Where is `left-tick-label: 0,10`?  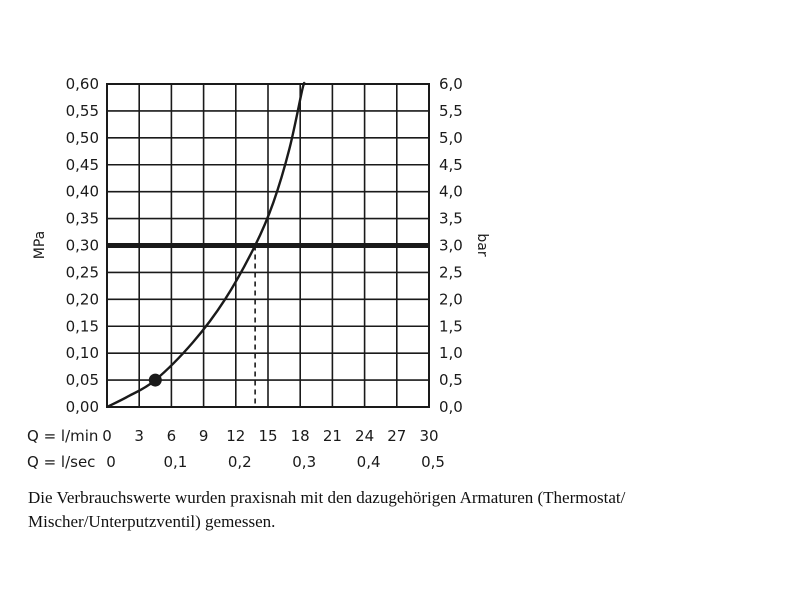
left-tick-label: 0,10 is located at coordinates (82, 353).